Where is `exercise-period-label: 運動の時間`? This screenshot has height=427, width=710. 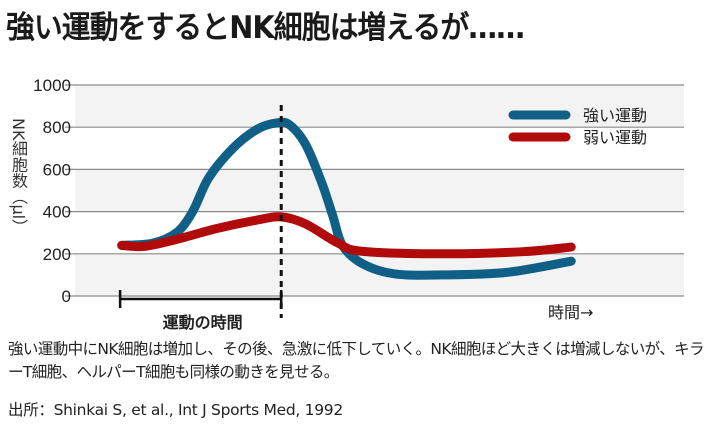 exercise-period-label: 運動の時間 is located at coordinates (203, 322).